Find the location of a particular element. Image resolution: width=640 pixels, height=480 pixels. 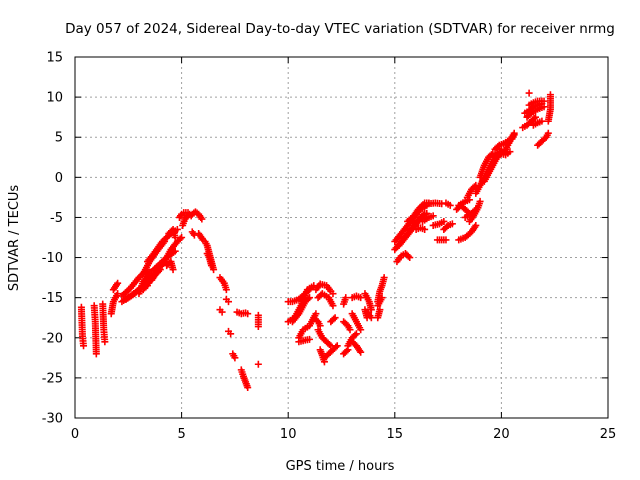

y-tick-label: -10 is located at coordinates (52, 258).